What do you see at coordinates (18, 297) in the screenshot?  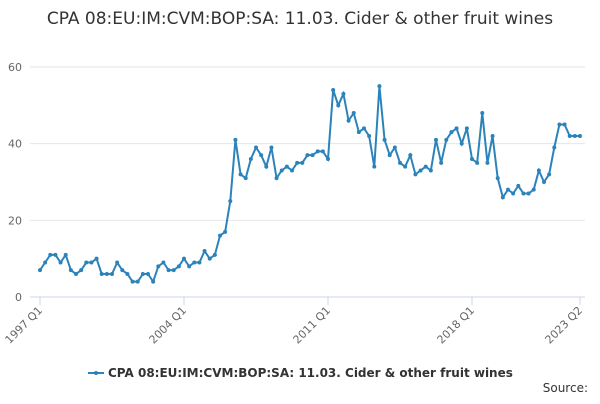 I see `y-tick-label: 0` at bounding box center [18, 297].